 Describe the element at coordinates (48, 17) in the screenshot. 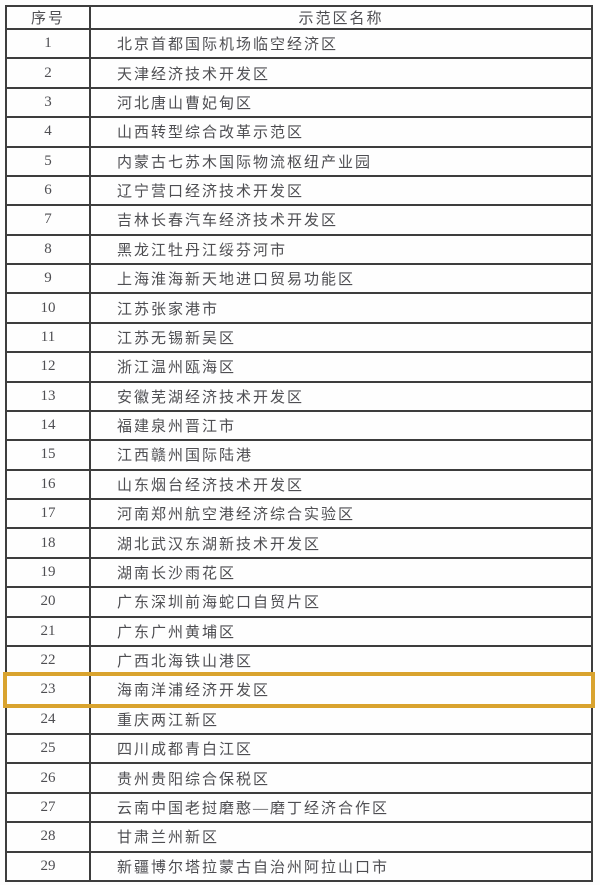

I see `column-header-index: 序号` at that location.